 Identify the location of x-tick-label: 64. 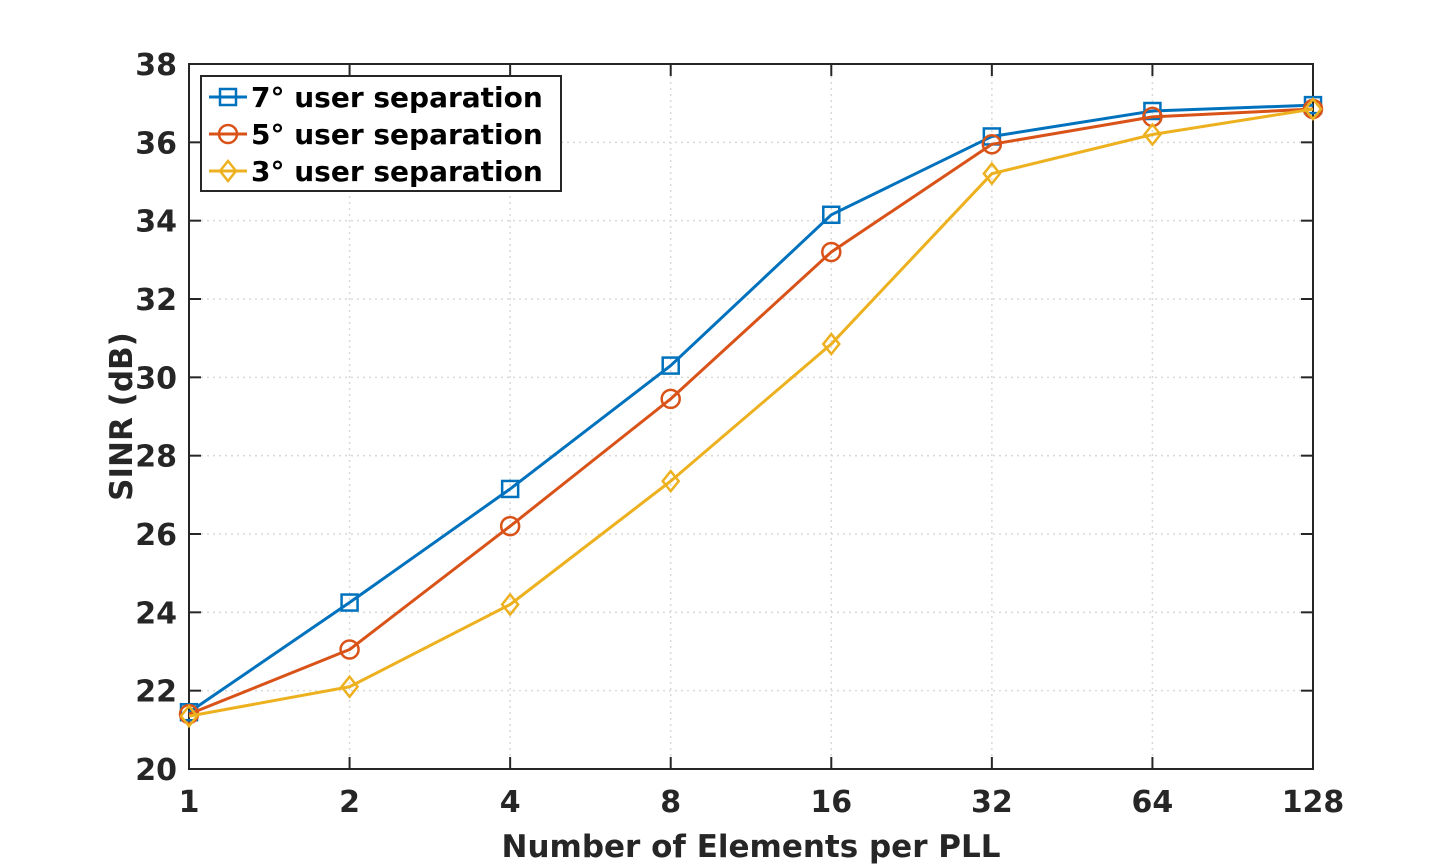
(1153, 802).